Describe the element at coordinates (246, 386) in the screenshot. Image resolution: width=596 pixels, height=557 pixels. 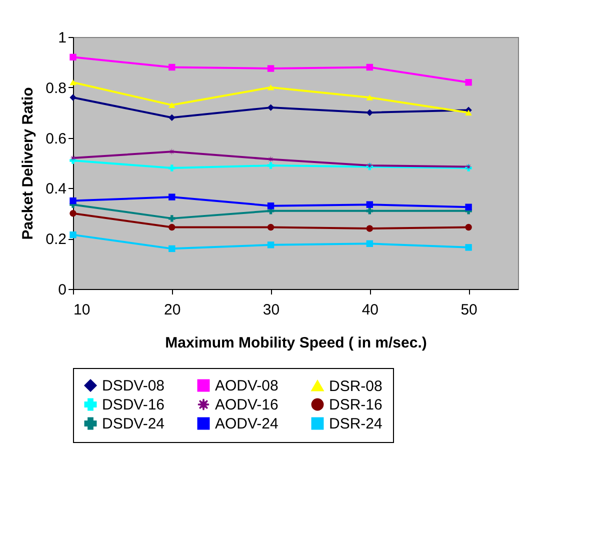
I see `legend-label: AODV-08` at that location.